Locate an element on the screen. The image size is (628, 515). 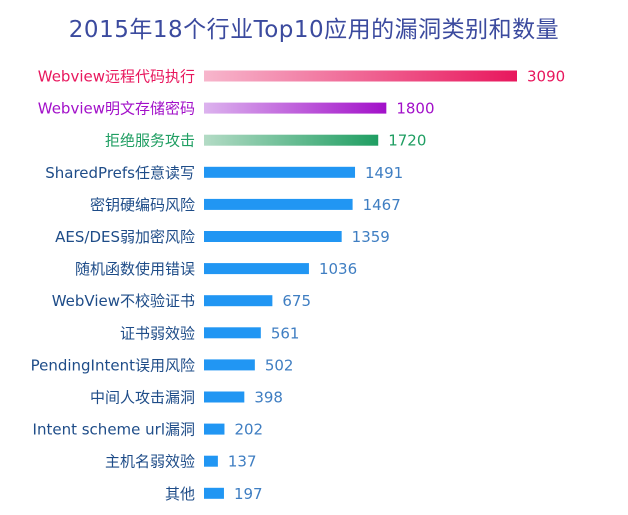
value-label: 675 is located at coordinates (296, 301).